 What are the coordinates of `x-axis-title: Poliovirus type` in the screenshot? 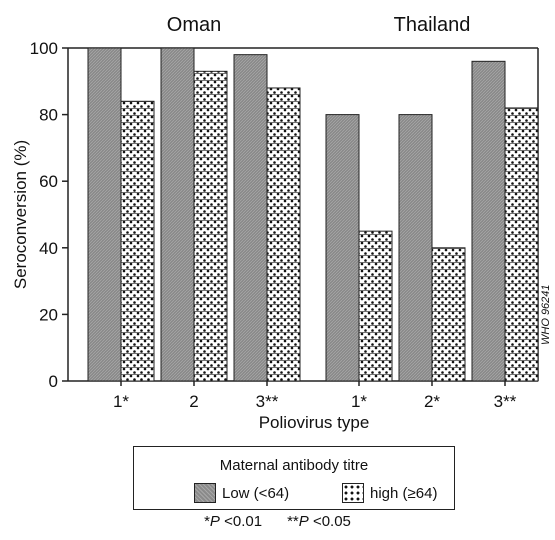 It's located at (314, 422).